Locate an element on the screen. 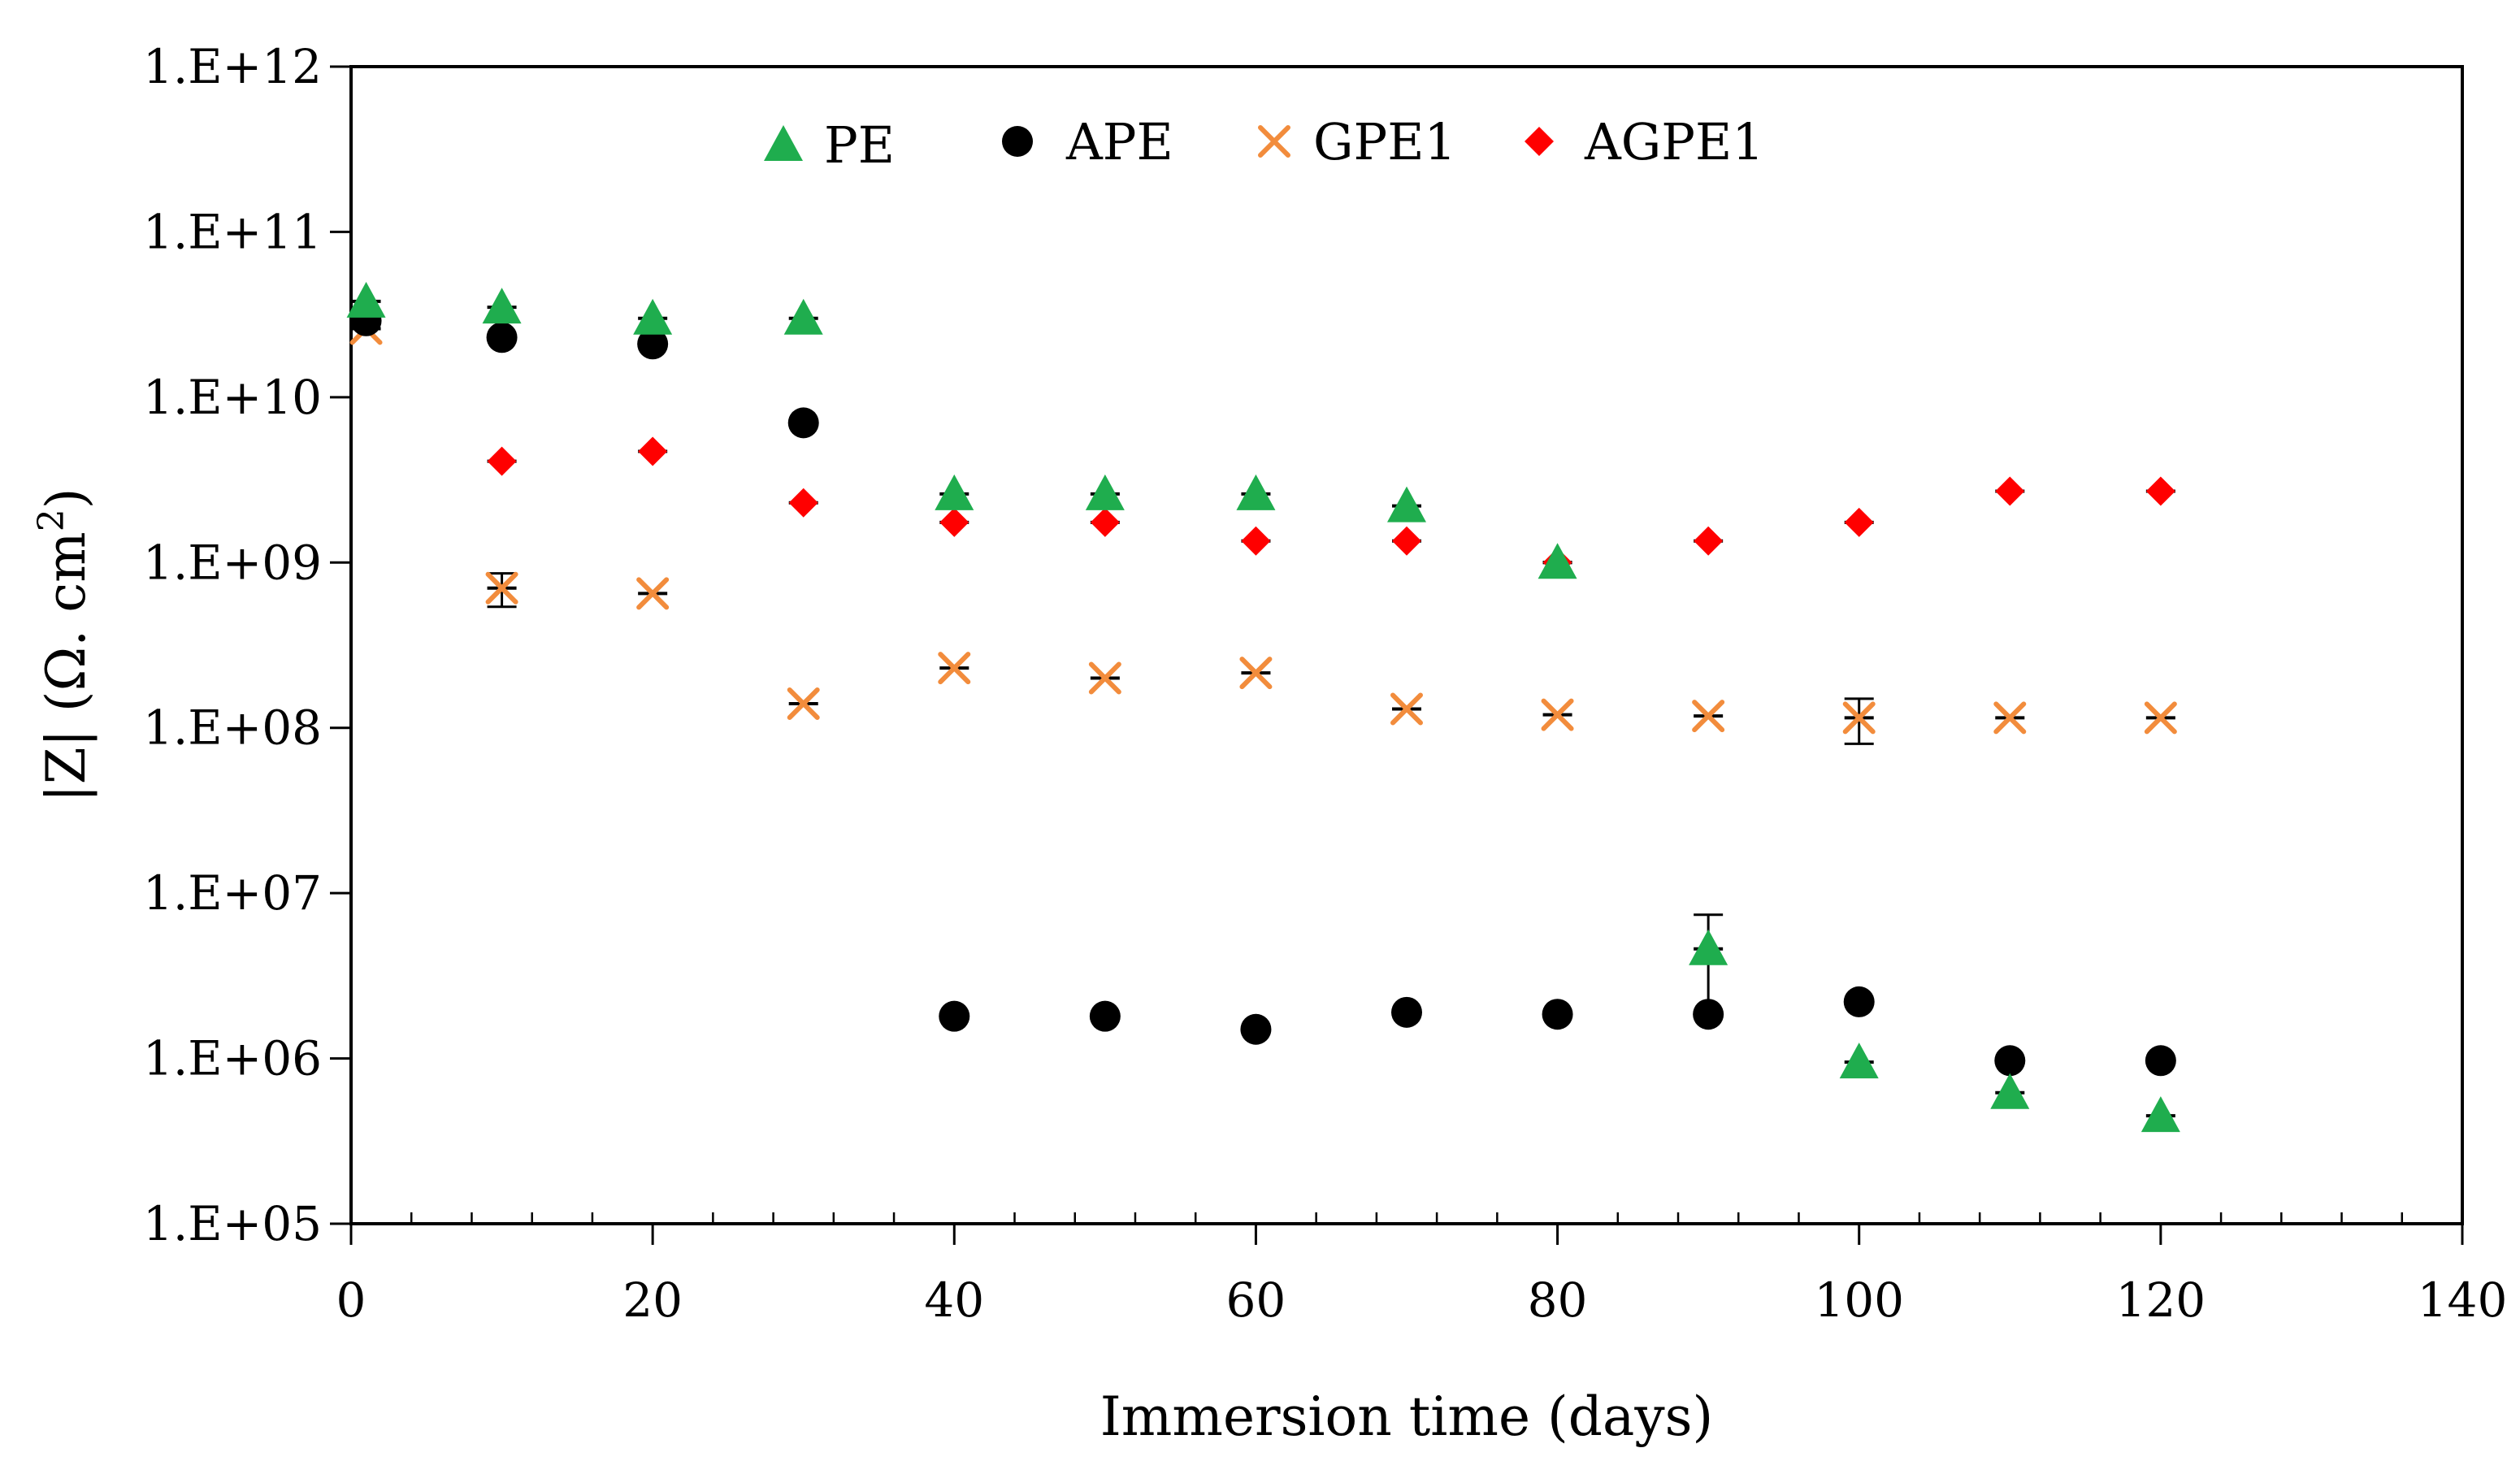  x-tick-label: 120 is located at coordinates (2160, 1300).